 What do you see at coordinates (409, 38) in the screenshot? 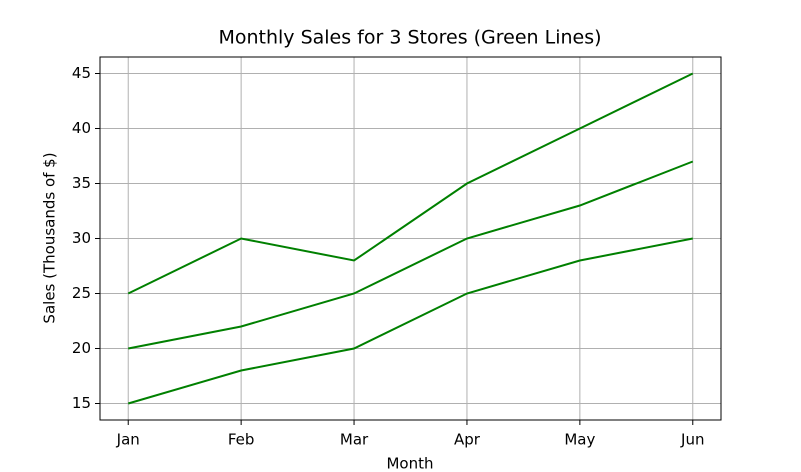
I see `chart-title: Monthly Sales for 3 Stores (Green Lines)` at bounding box center [409, 38].